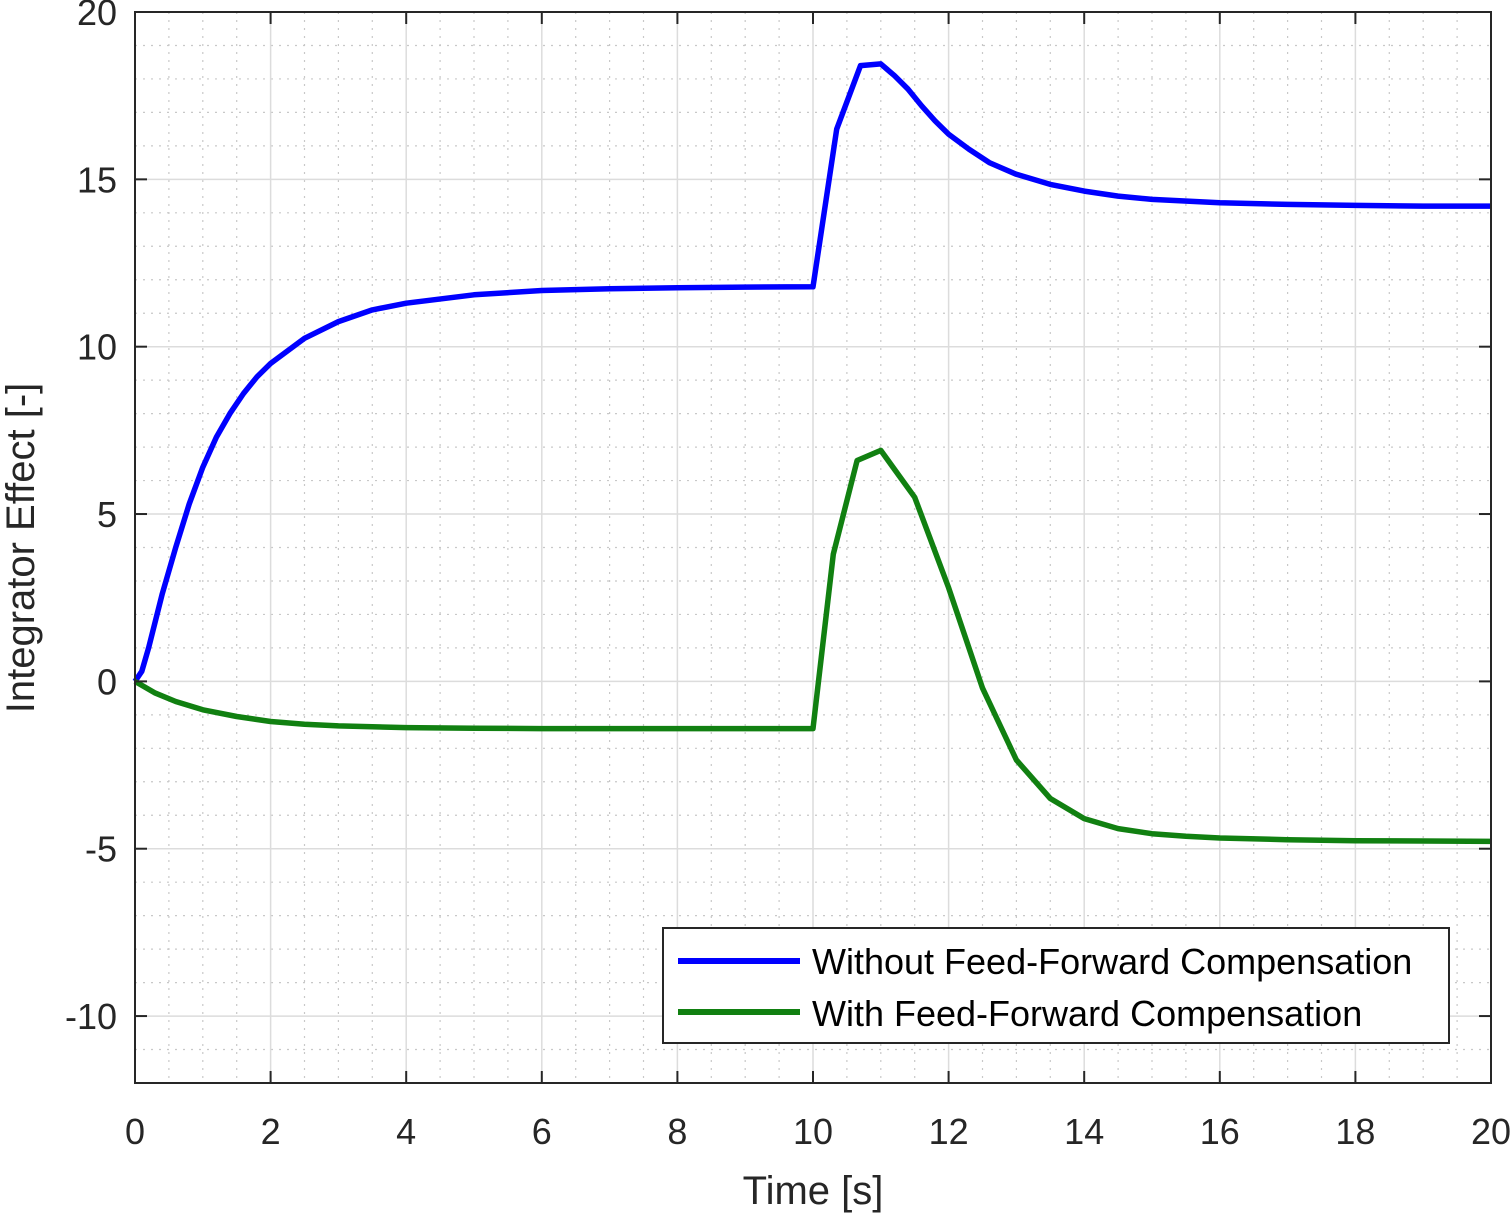 The image size is (1512, 1218). I want to click on x-axis-title: Time [s], so click(813, 1191).